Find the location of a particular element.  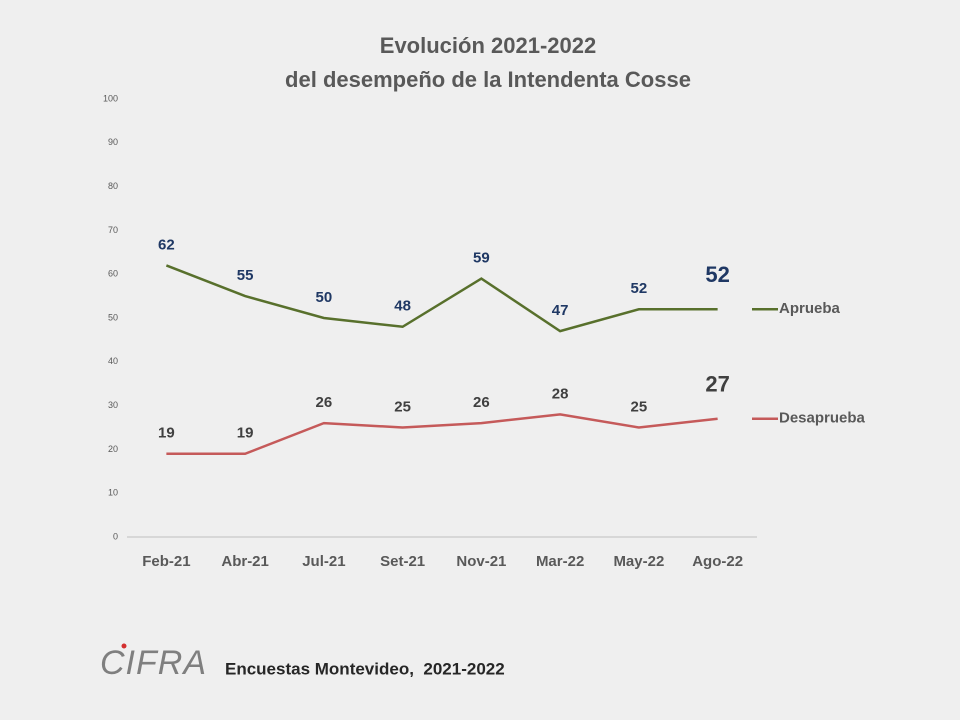

data-label: 48 is located at coordinates (402, 306).